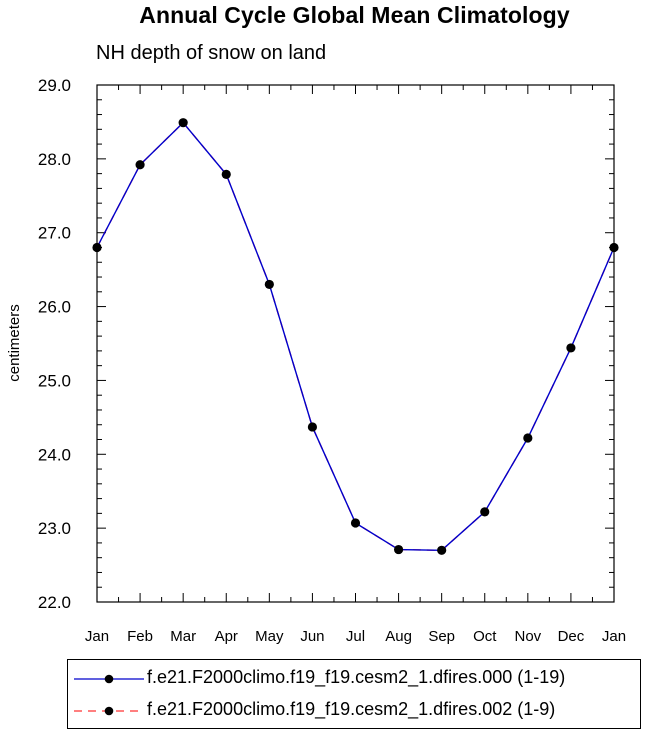 The height and width of the screenshot is (736, 649). Describe the element at coordinates (398, 636) in the screenshot. I see `x-tick-label: Aug` at that location.